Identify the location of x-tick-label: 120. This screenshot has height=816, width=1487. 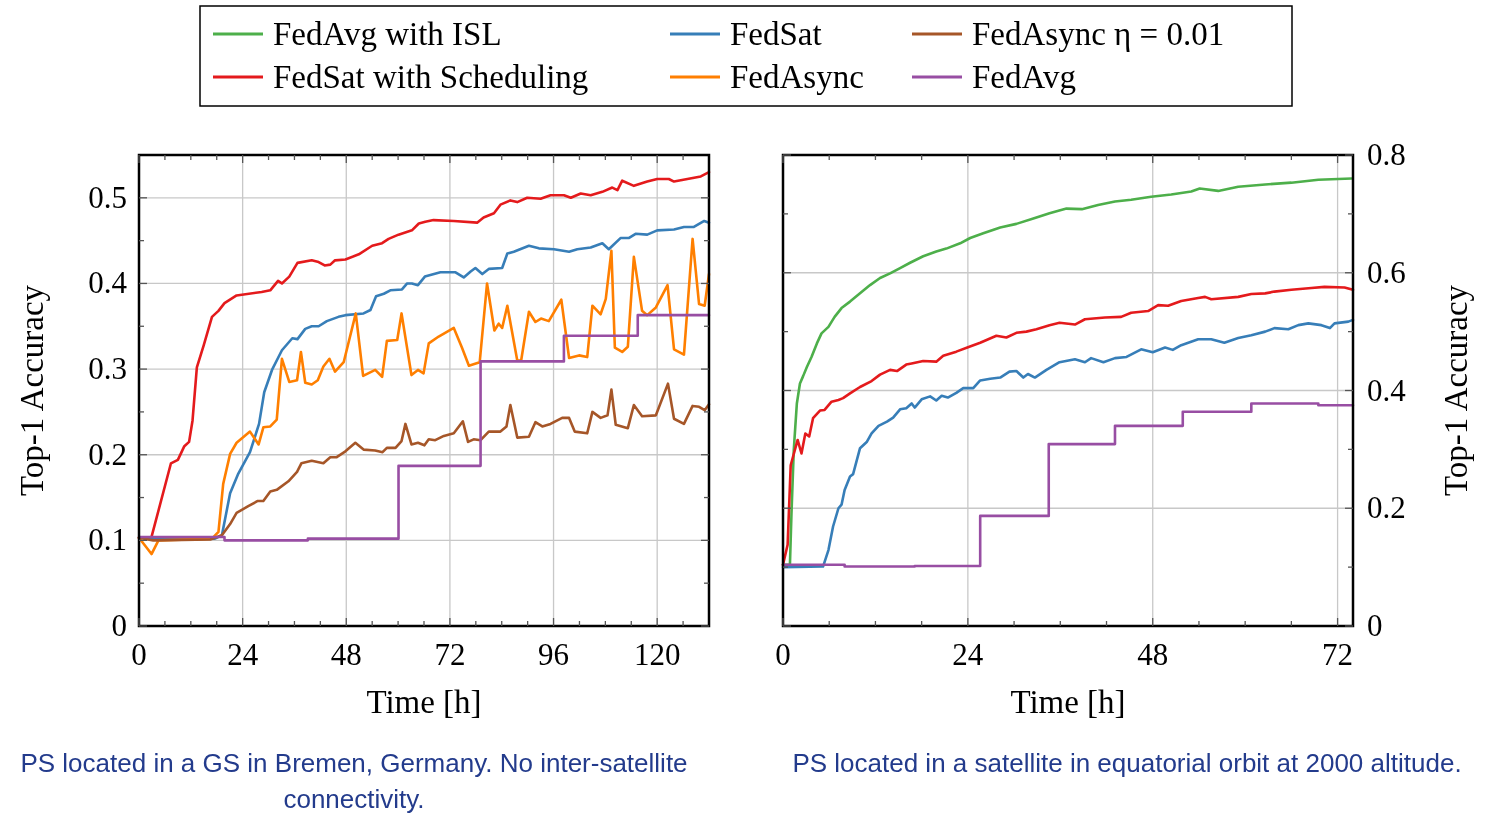
(657, 654).